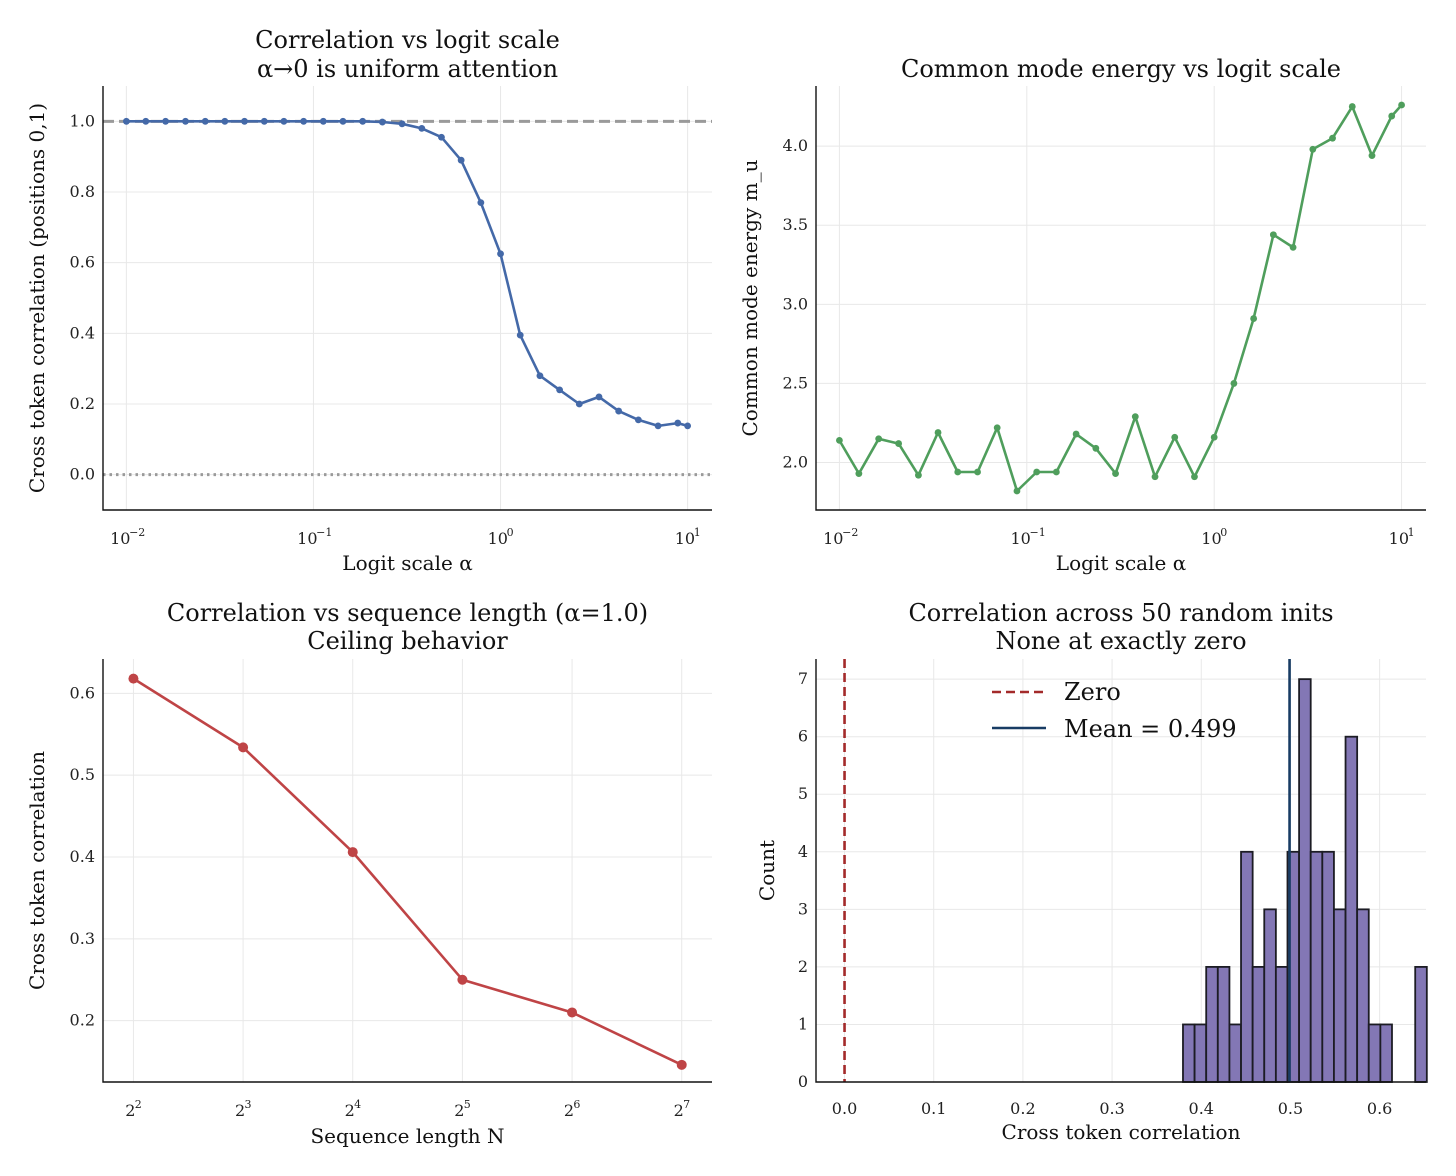 Image resolution: width=1456 pixels, height=1176 pixels. I want to click on x-tick-exponent: 4, so click(357, 1104).